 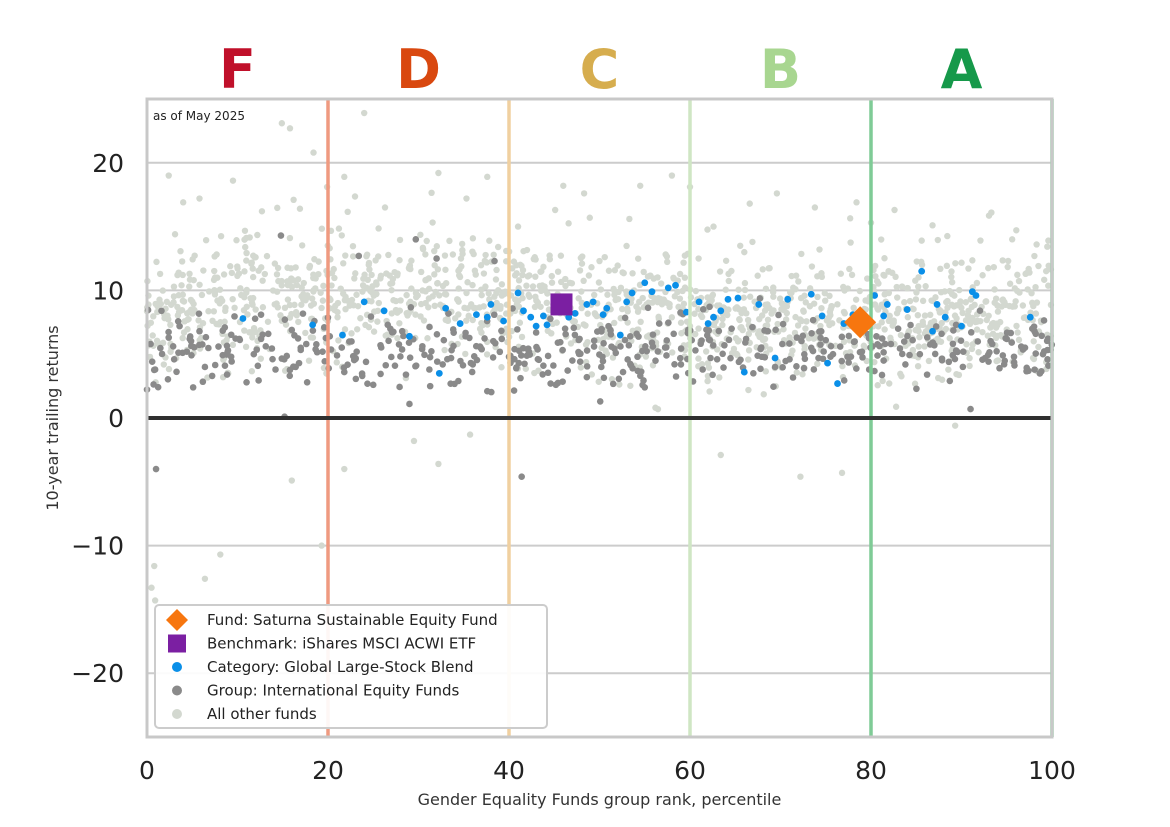 What do you see at coordinates (418, 69) in the screenshot?
I see `grade-label: D` at bounding box center [418, 69].